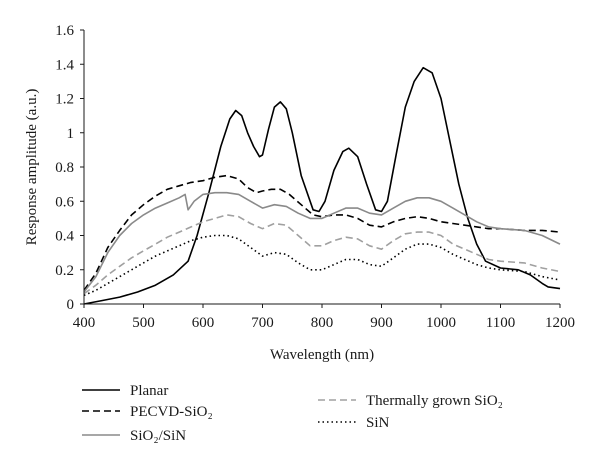 This screenshot has height=469, width=600. Describe the element at coordinates (322, 323) in the screenshot. I see `x-tick-label: 800` at that location.